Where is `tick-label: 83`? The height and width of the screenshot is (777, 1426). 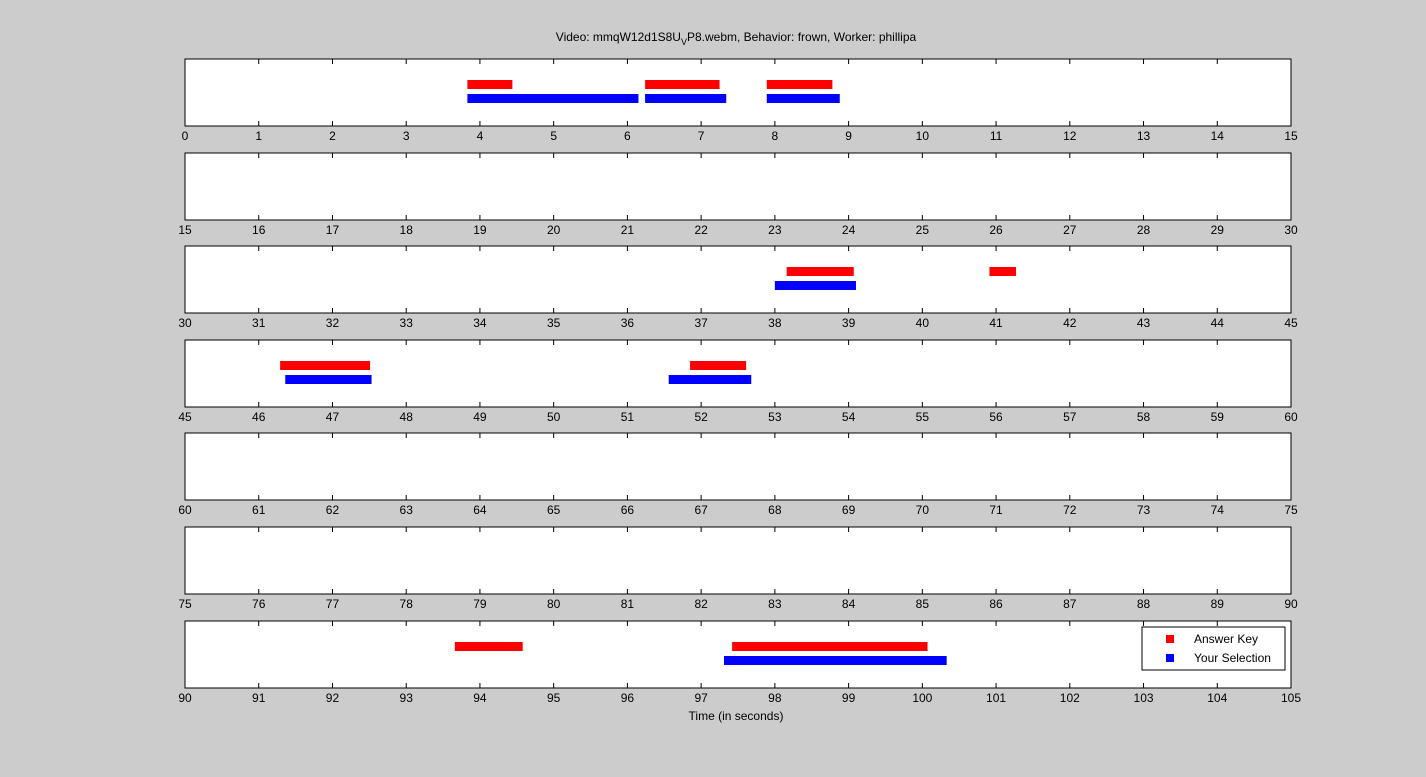 tick-label: 83 is located at coordinates (775, 604).